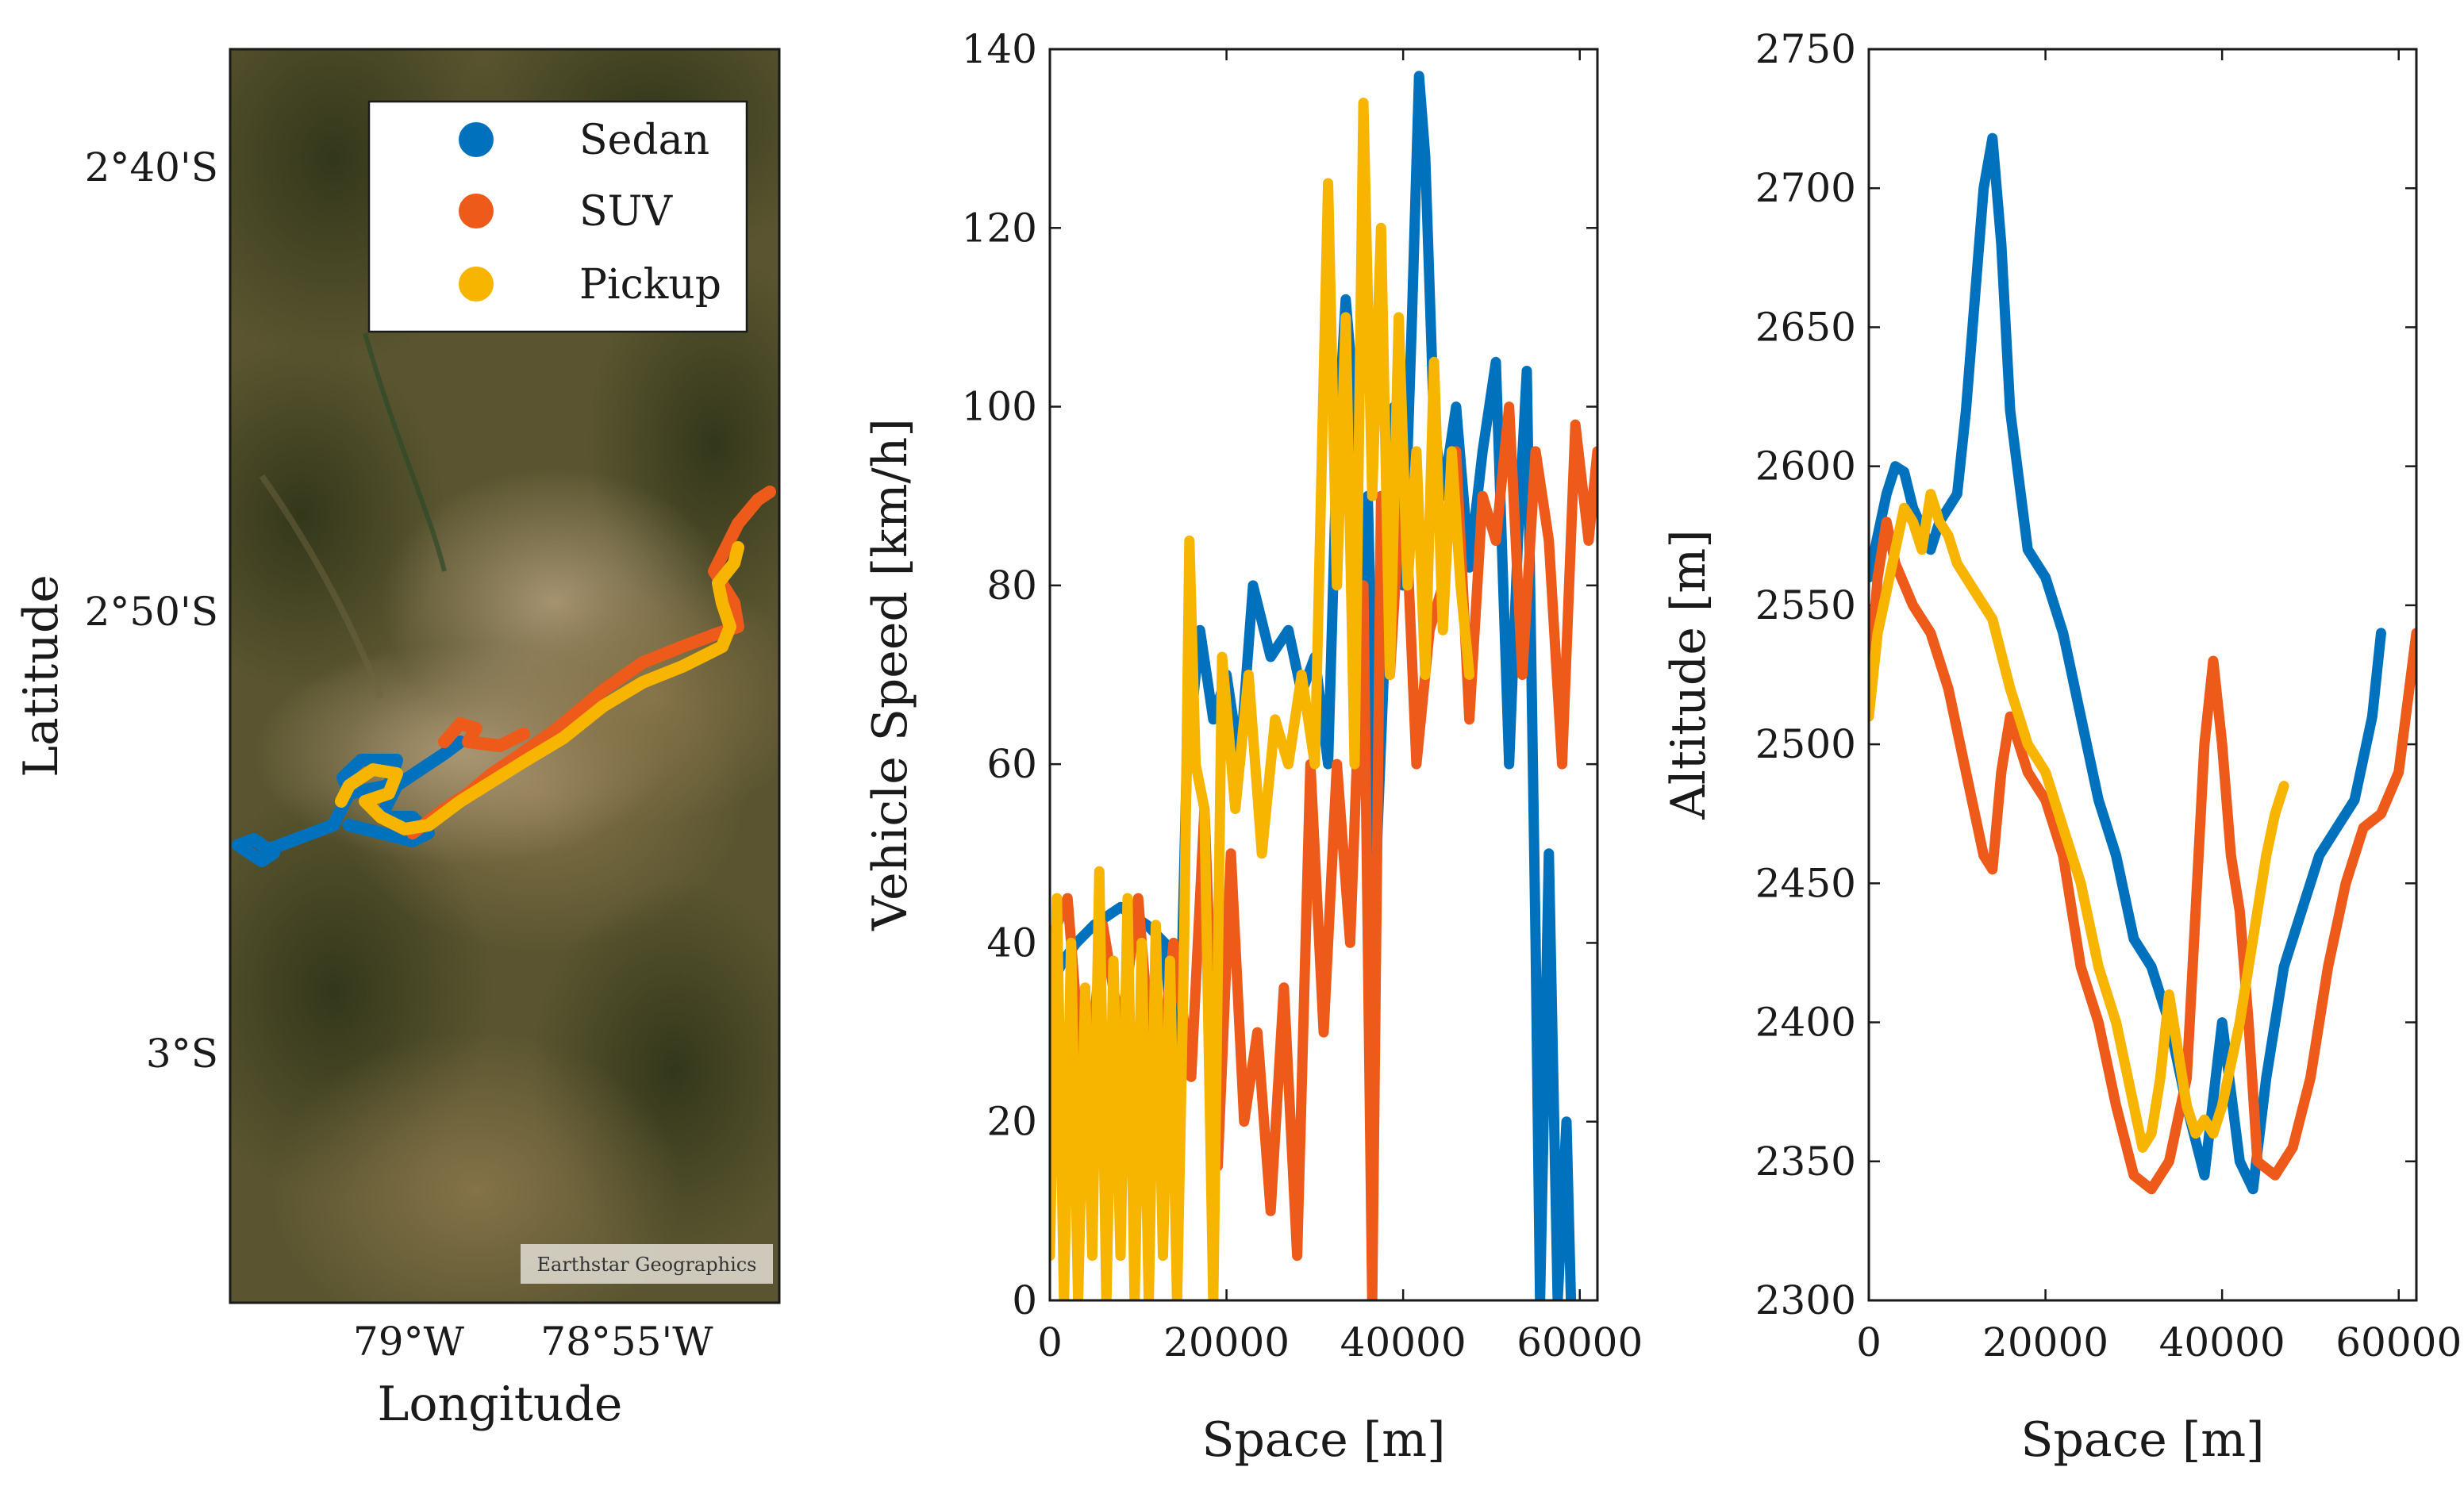 The width and height of the screenshot is (2464, 1490). What do you see at coordinates (626, 1342) in the screenshot?
I see `map-x-tick: 78°55'W` at bounding box center [626, 1342].